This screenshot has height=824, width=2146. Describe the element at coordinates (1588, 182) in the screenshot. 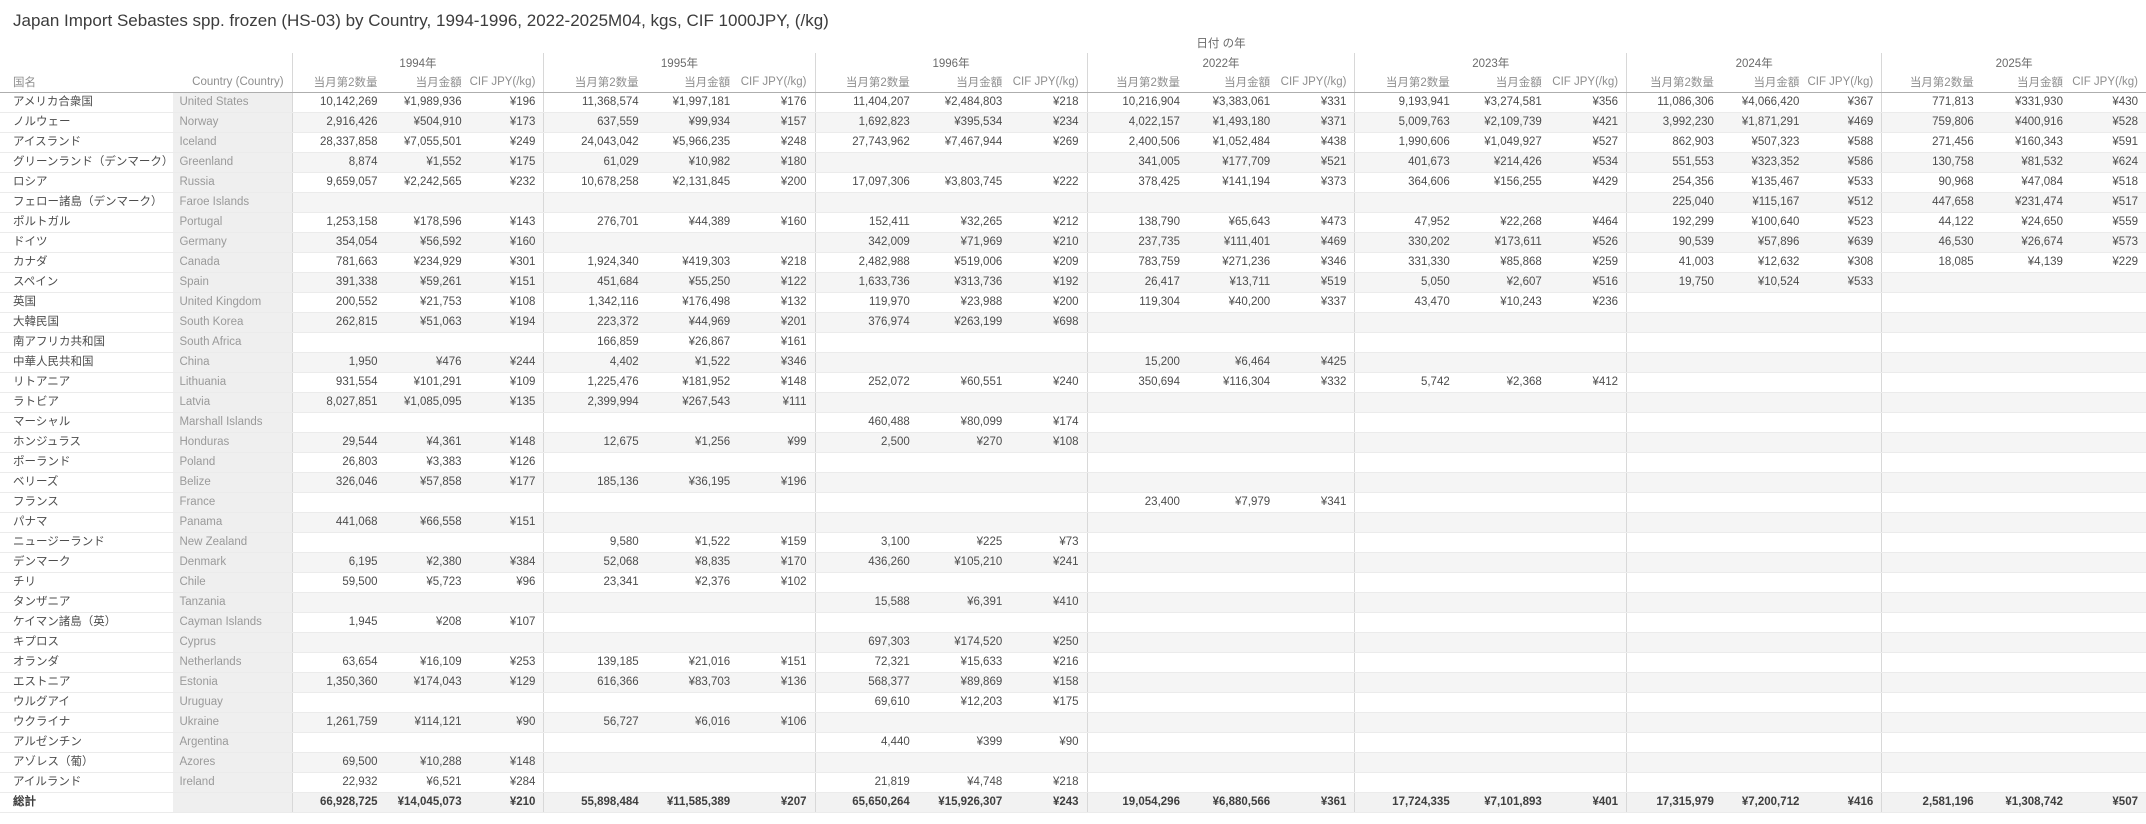

I see `cif-cell: ¥429` at that location.